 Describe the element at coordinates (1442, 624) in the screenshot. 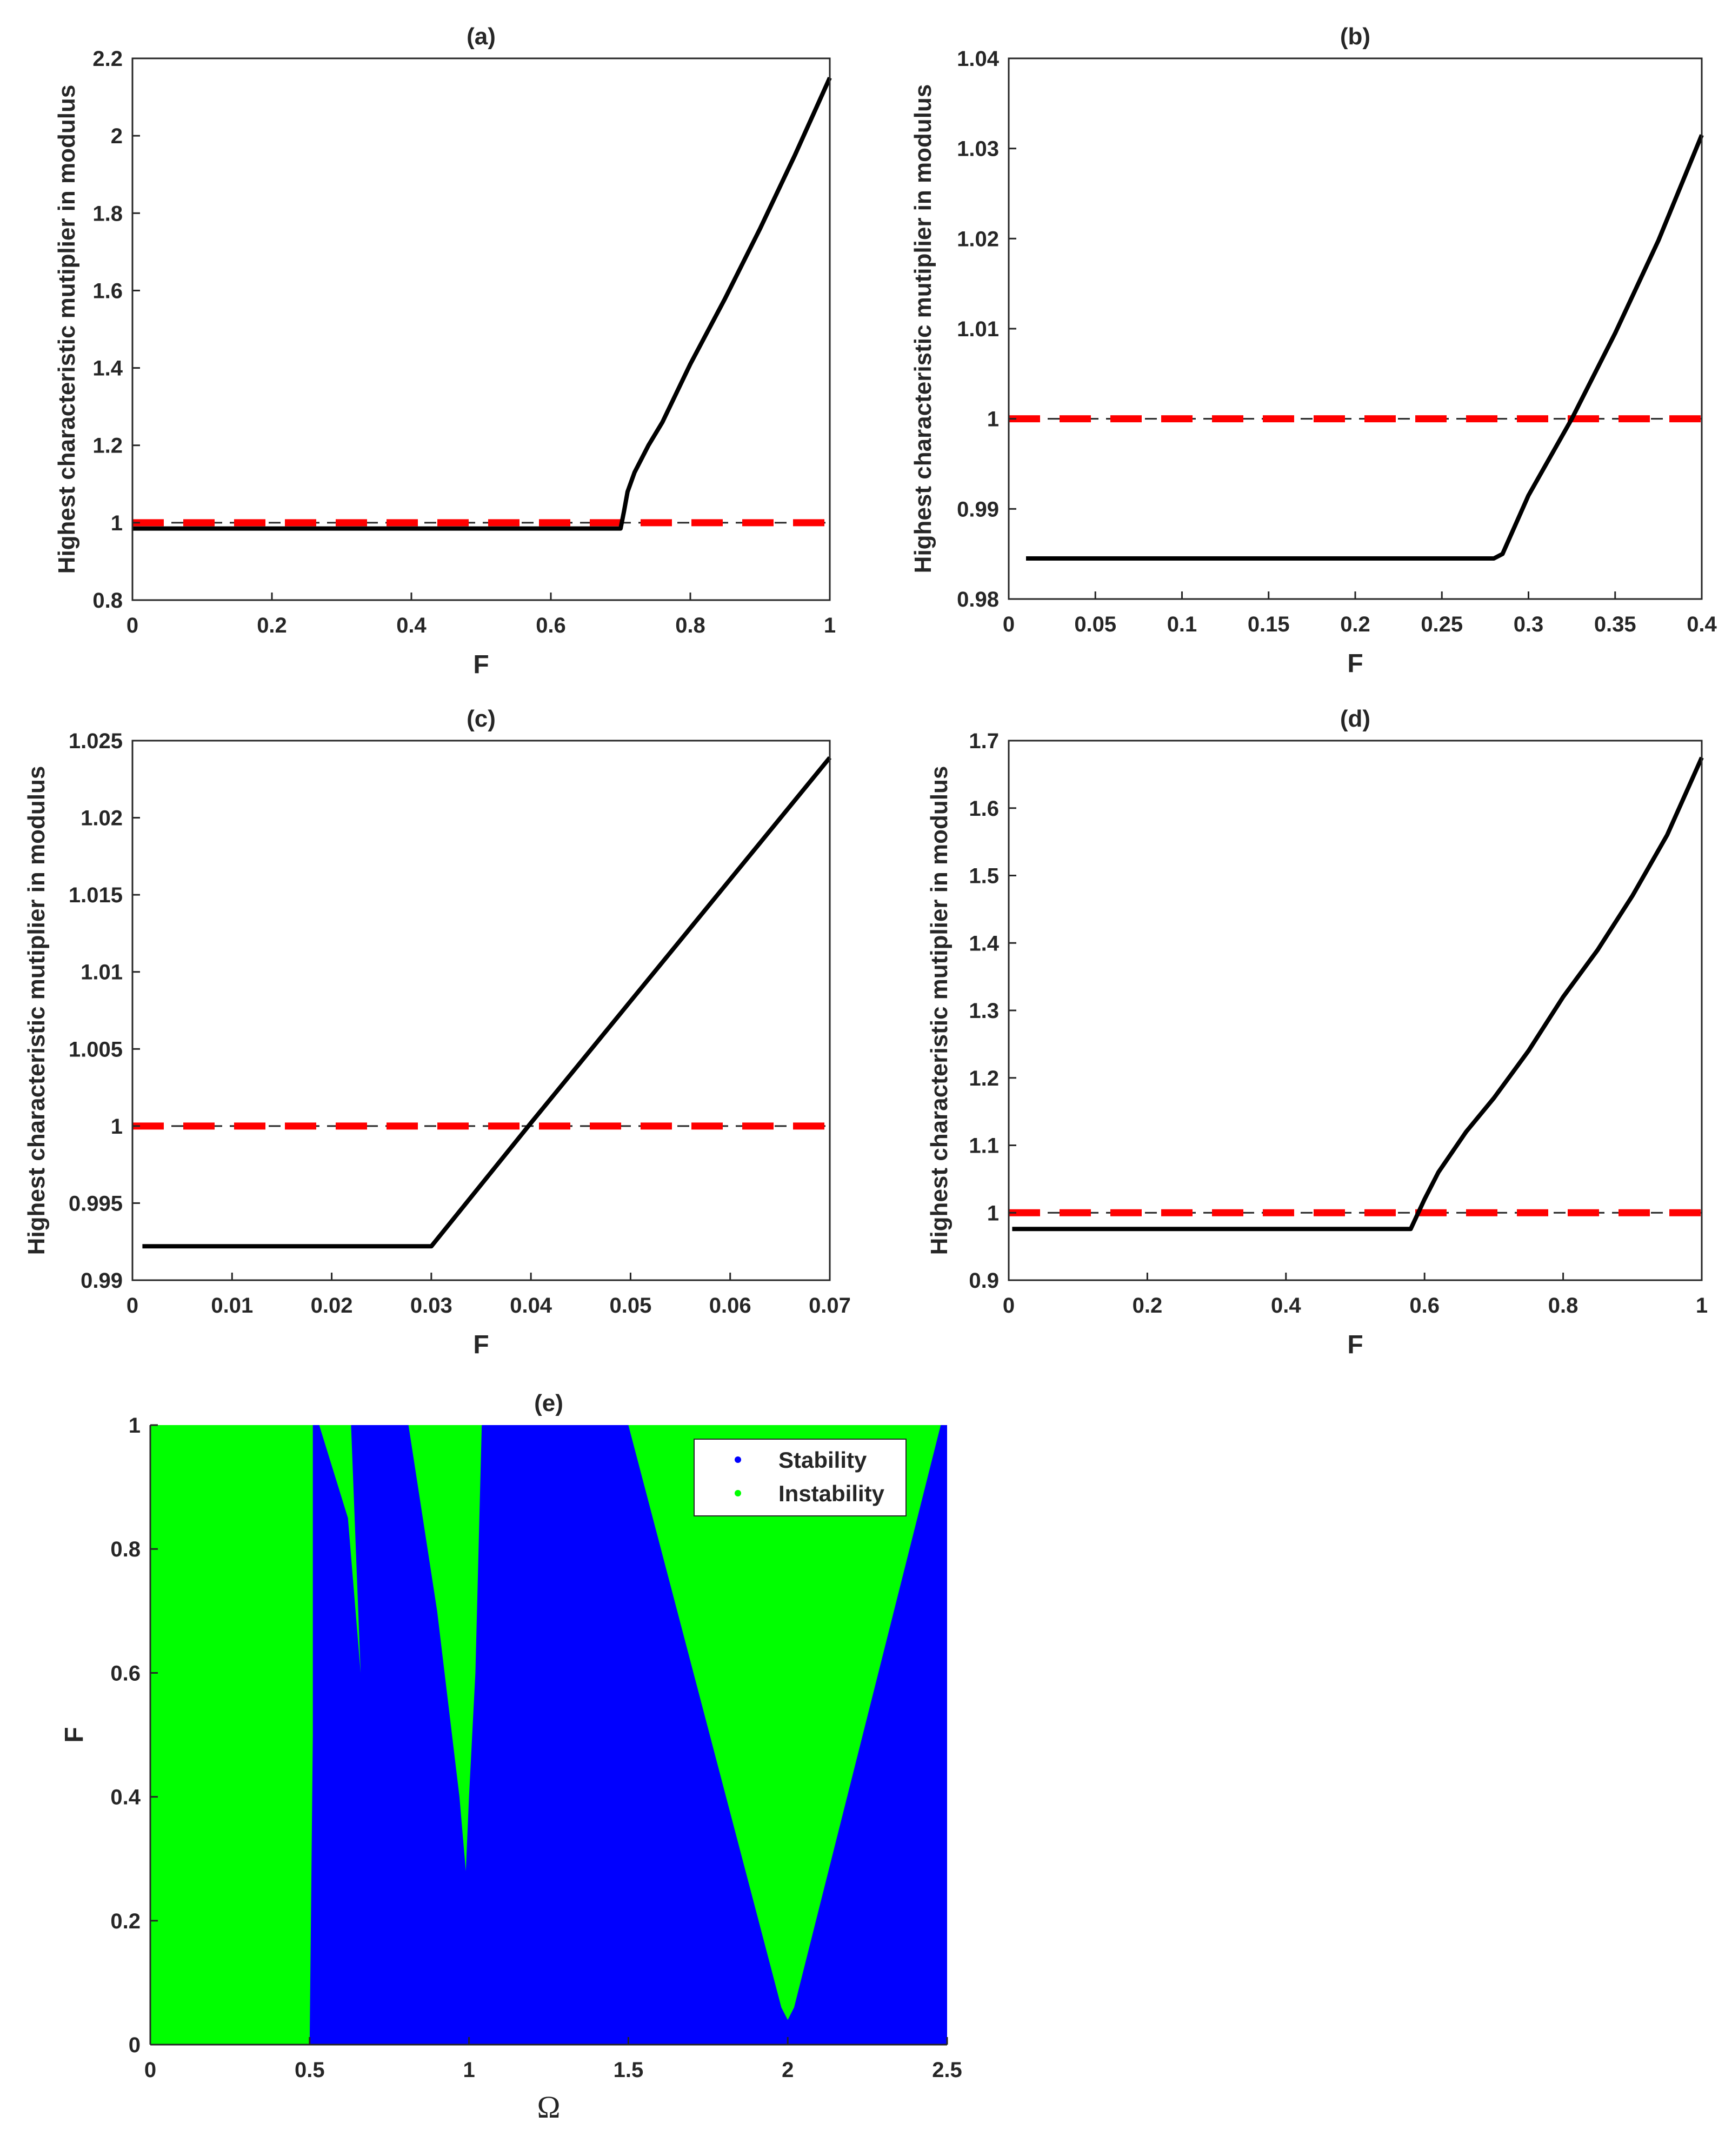

I see `x-tick-label: 0.25` at that location.